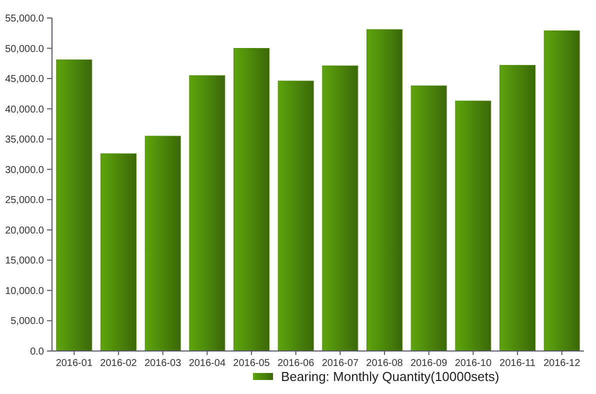 The image size is (596, 394). What do you see at coordinates (518, 363) in the screenshot?
I see `x-tick-label: 2016-11` at bounding box center [518, 363].